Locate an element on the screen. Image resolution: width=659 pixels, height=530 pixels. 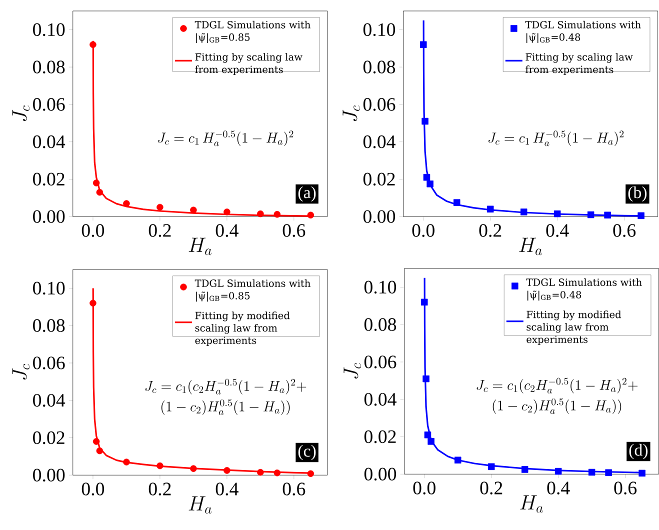
annotation: (c) is located at coordinates (307, 452).